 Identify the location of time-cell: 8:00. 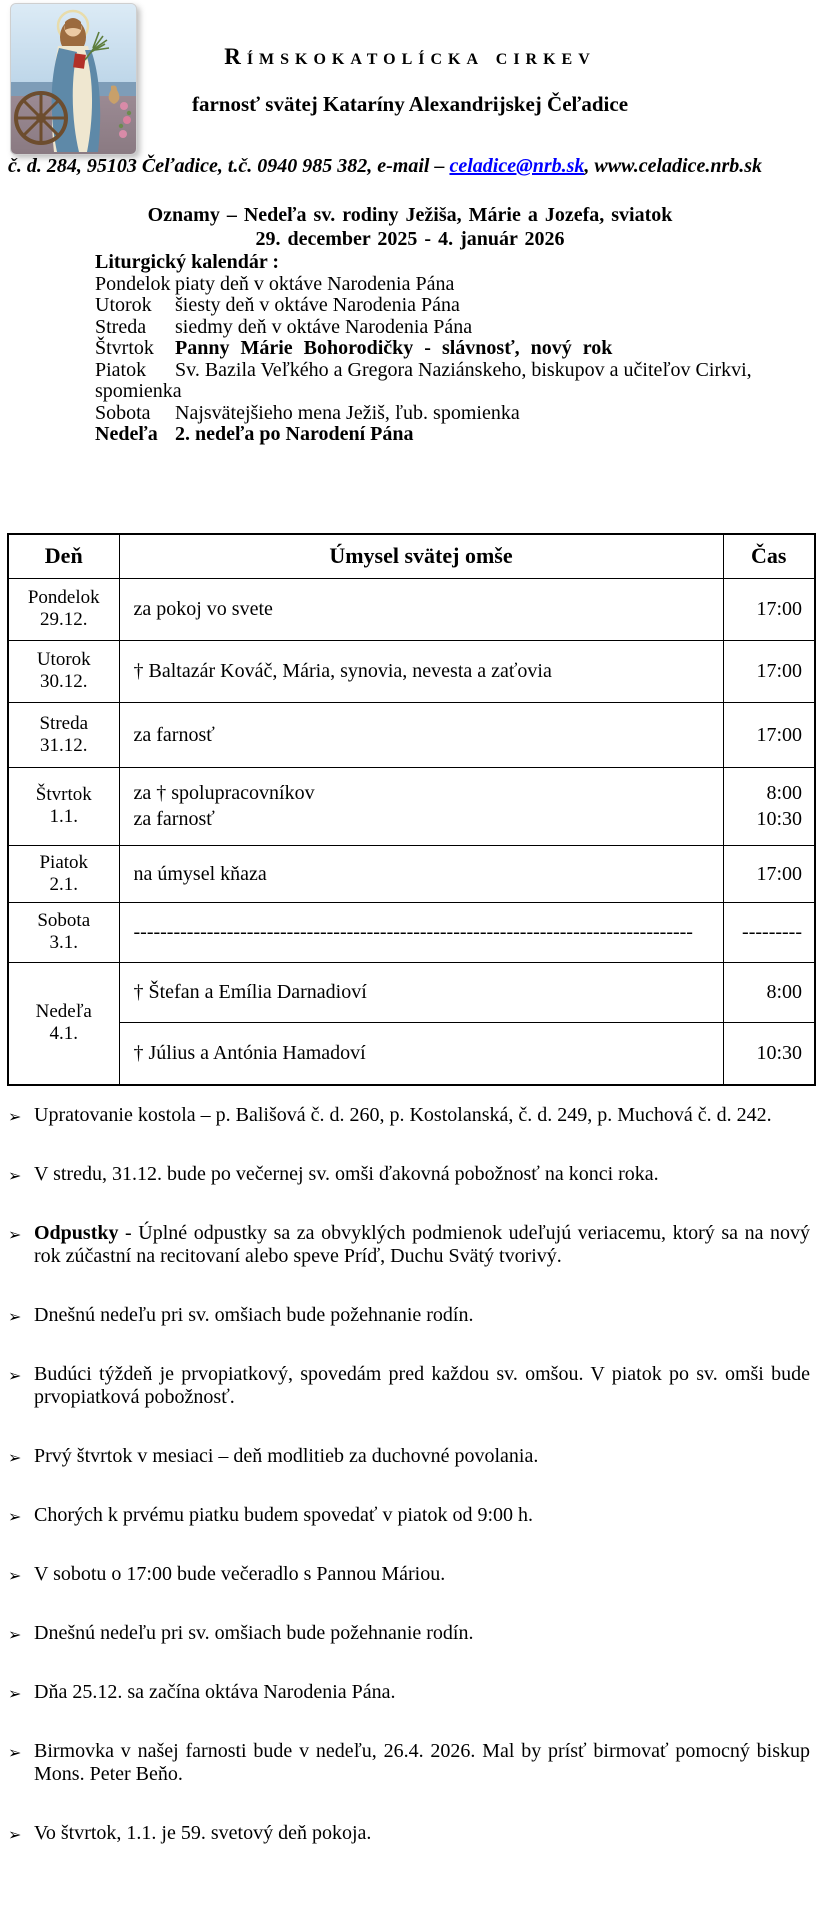
(769, 992).